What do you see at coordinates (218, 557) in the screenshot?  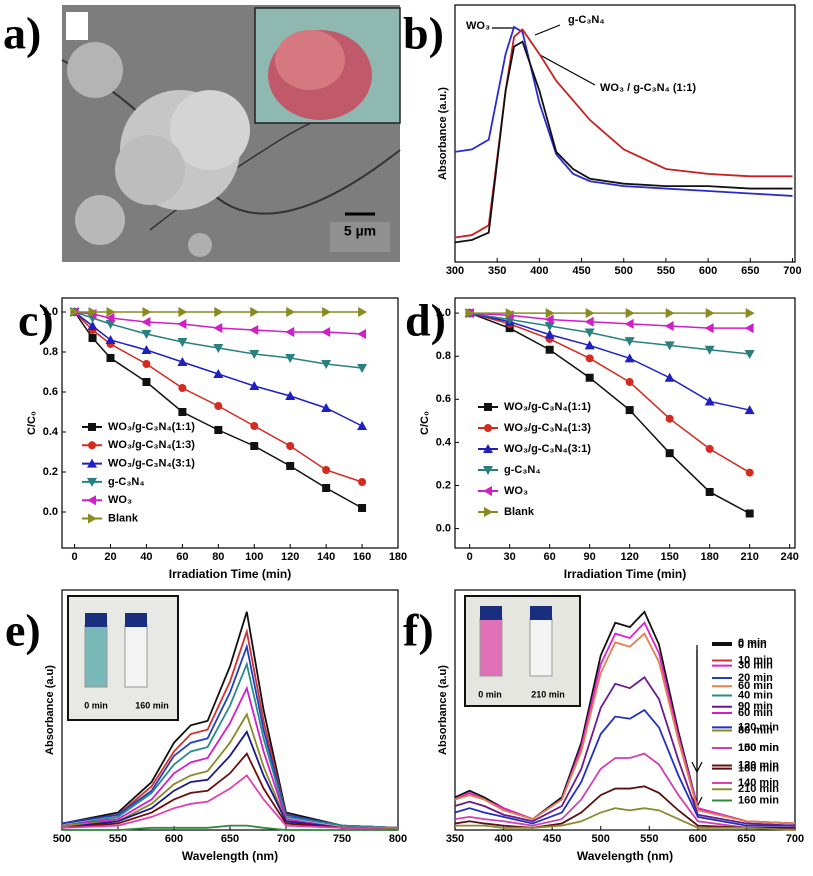 I see `x-tick-label: 80` at bounding box center [218, 557].